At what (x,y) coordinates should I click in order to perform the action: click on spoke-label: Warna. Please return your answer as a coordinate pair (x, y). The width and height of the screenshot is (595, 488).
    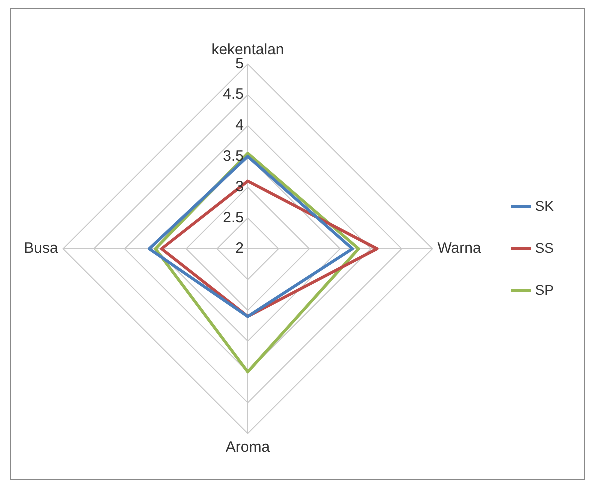
    Looking at the image, I should click on (460, 249).